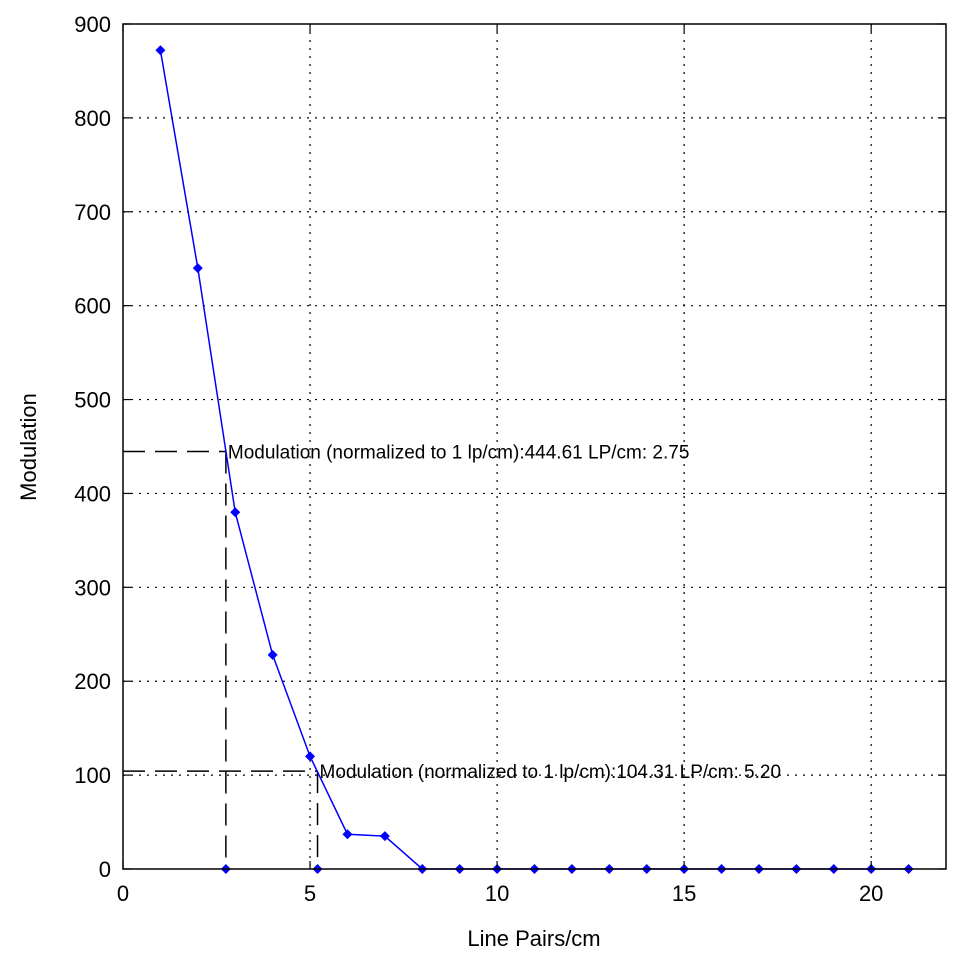  Describe the element at coordinates (92, 400) in the screenshot. I see `y-tick-label: 500` at that location.